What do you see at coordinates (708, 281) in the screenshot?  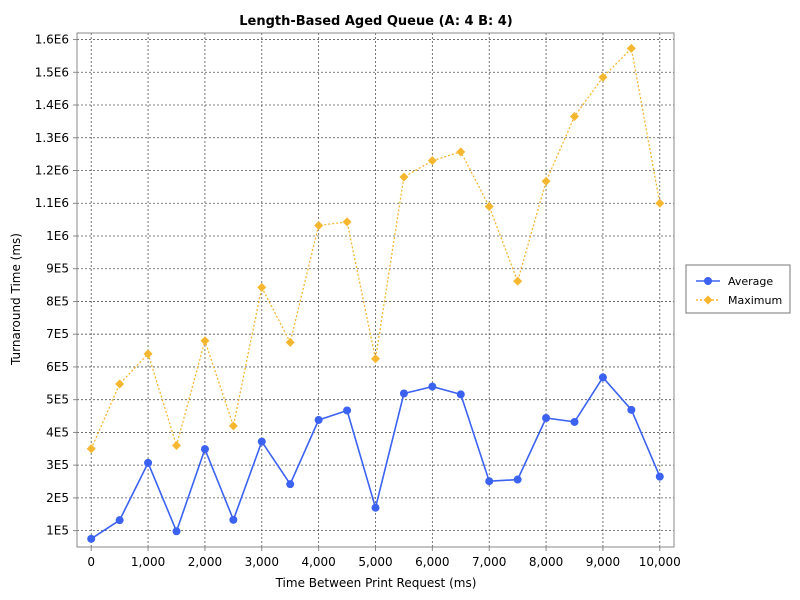 I see `legend-marker-average` at bounding box center [708, 281].